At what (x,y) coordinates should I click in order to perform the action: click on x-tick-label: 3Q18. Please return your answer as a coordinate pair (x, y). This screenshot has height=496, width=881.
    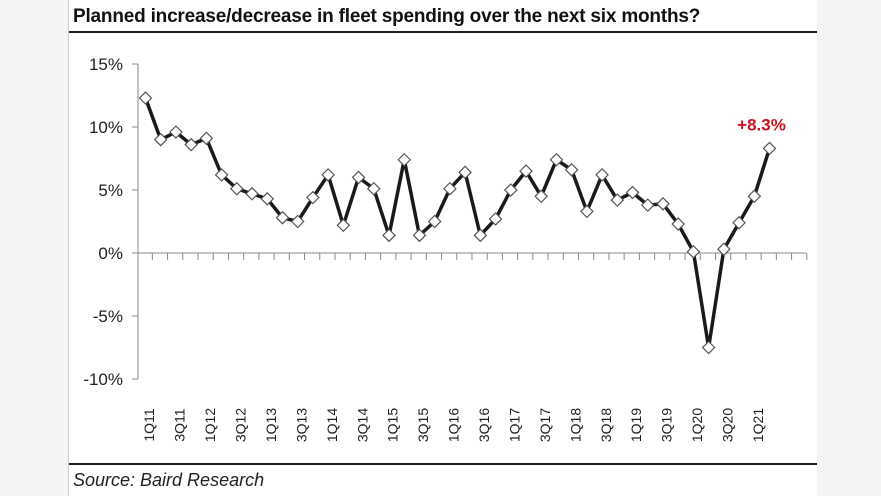
    Looking at the image, I should click on (606, 425).